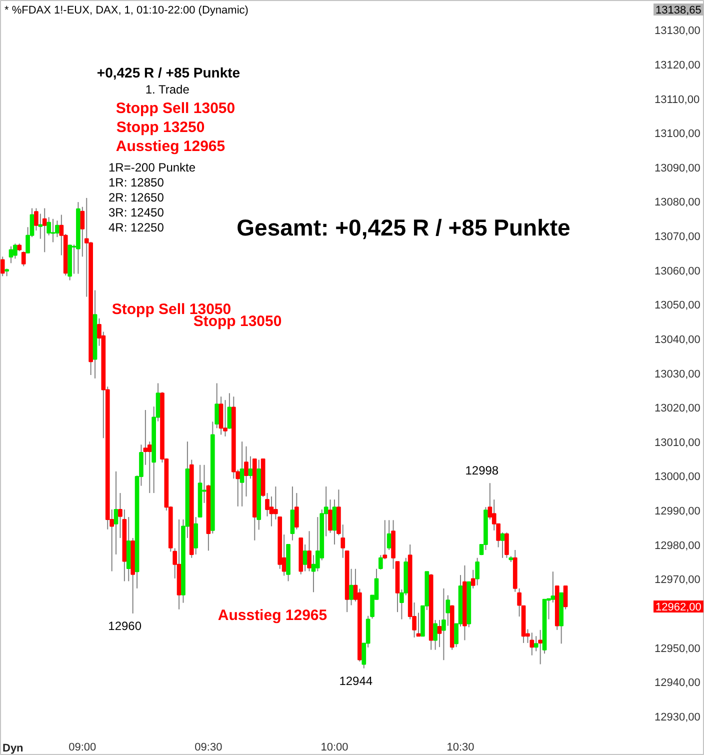 The image size is (704, 755). Describe the element at coordinates (677, 65) in the screenshot. I see `y-tick-label: 13120,00` at that location.